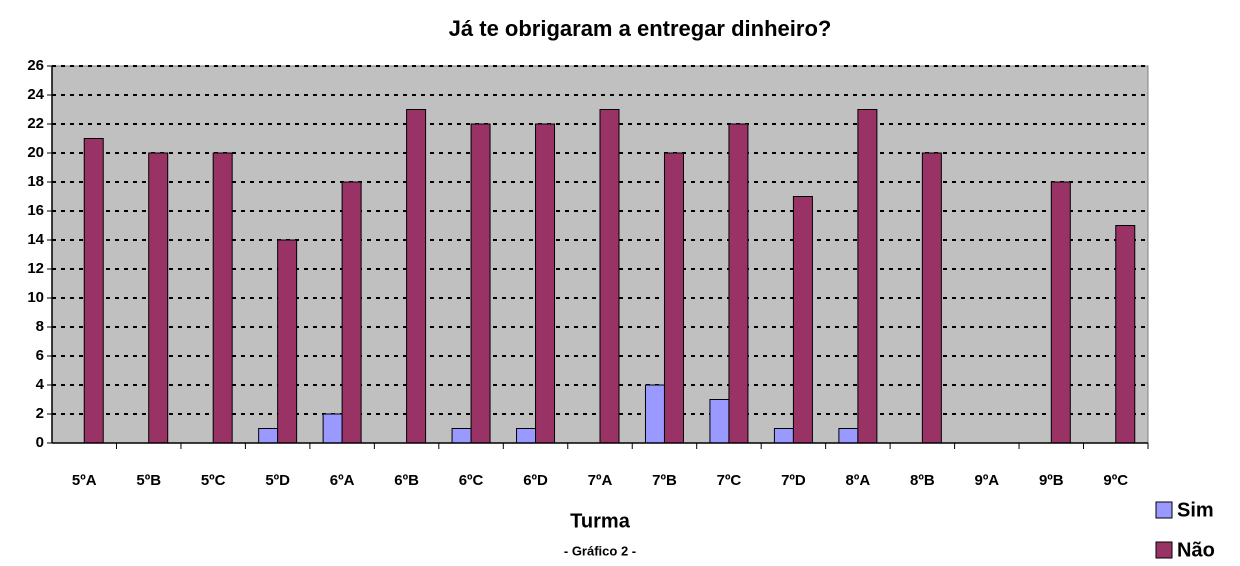 The height and width of the screenshot is (566, 1240). I want to click on caption: - Gráfico 2 -, so click(600, 550).